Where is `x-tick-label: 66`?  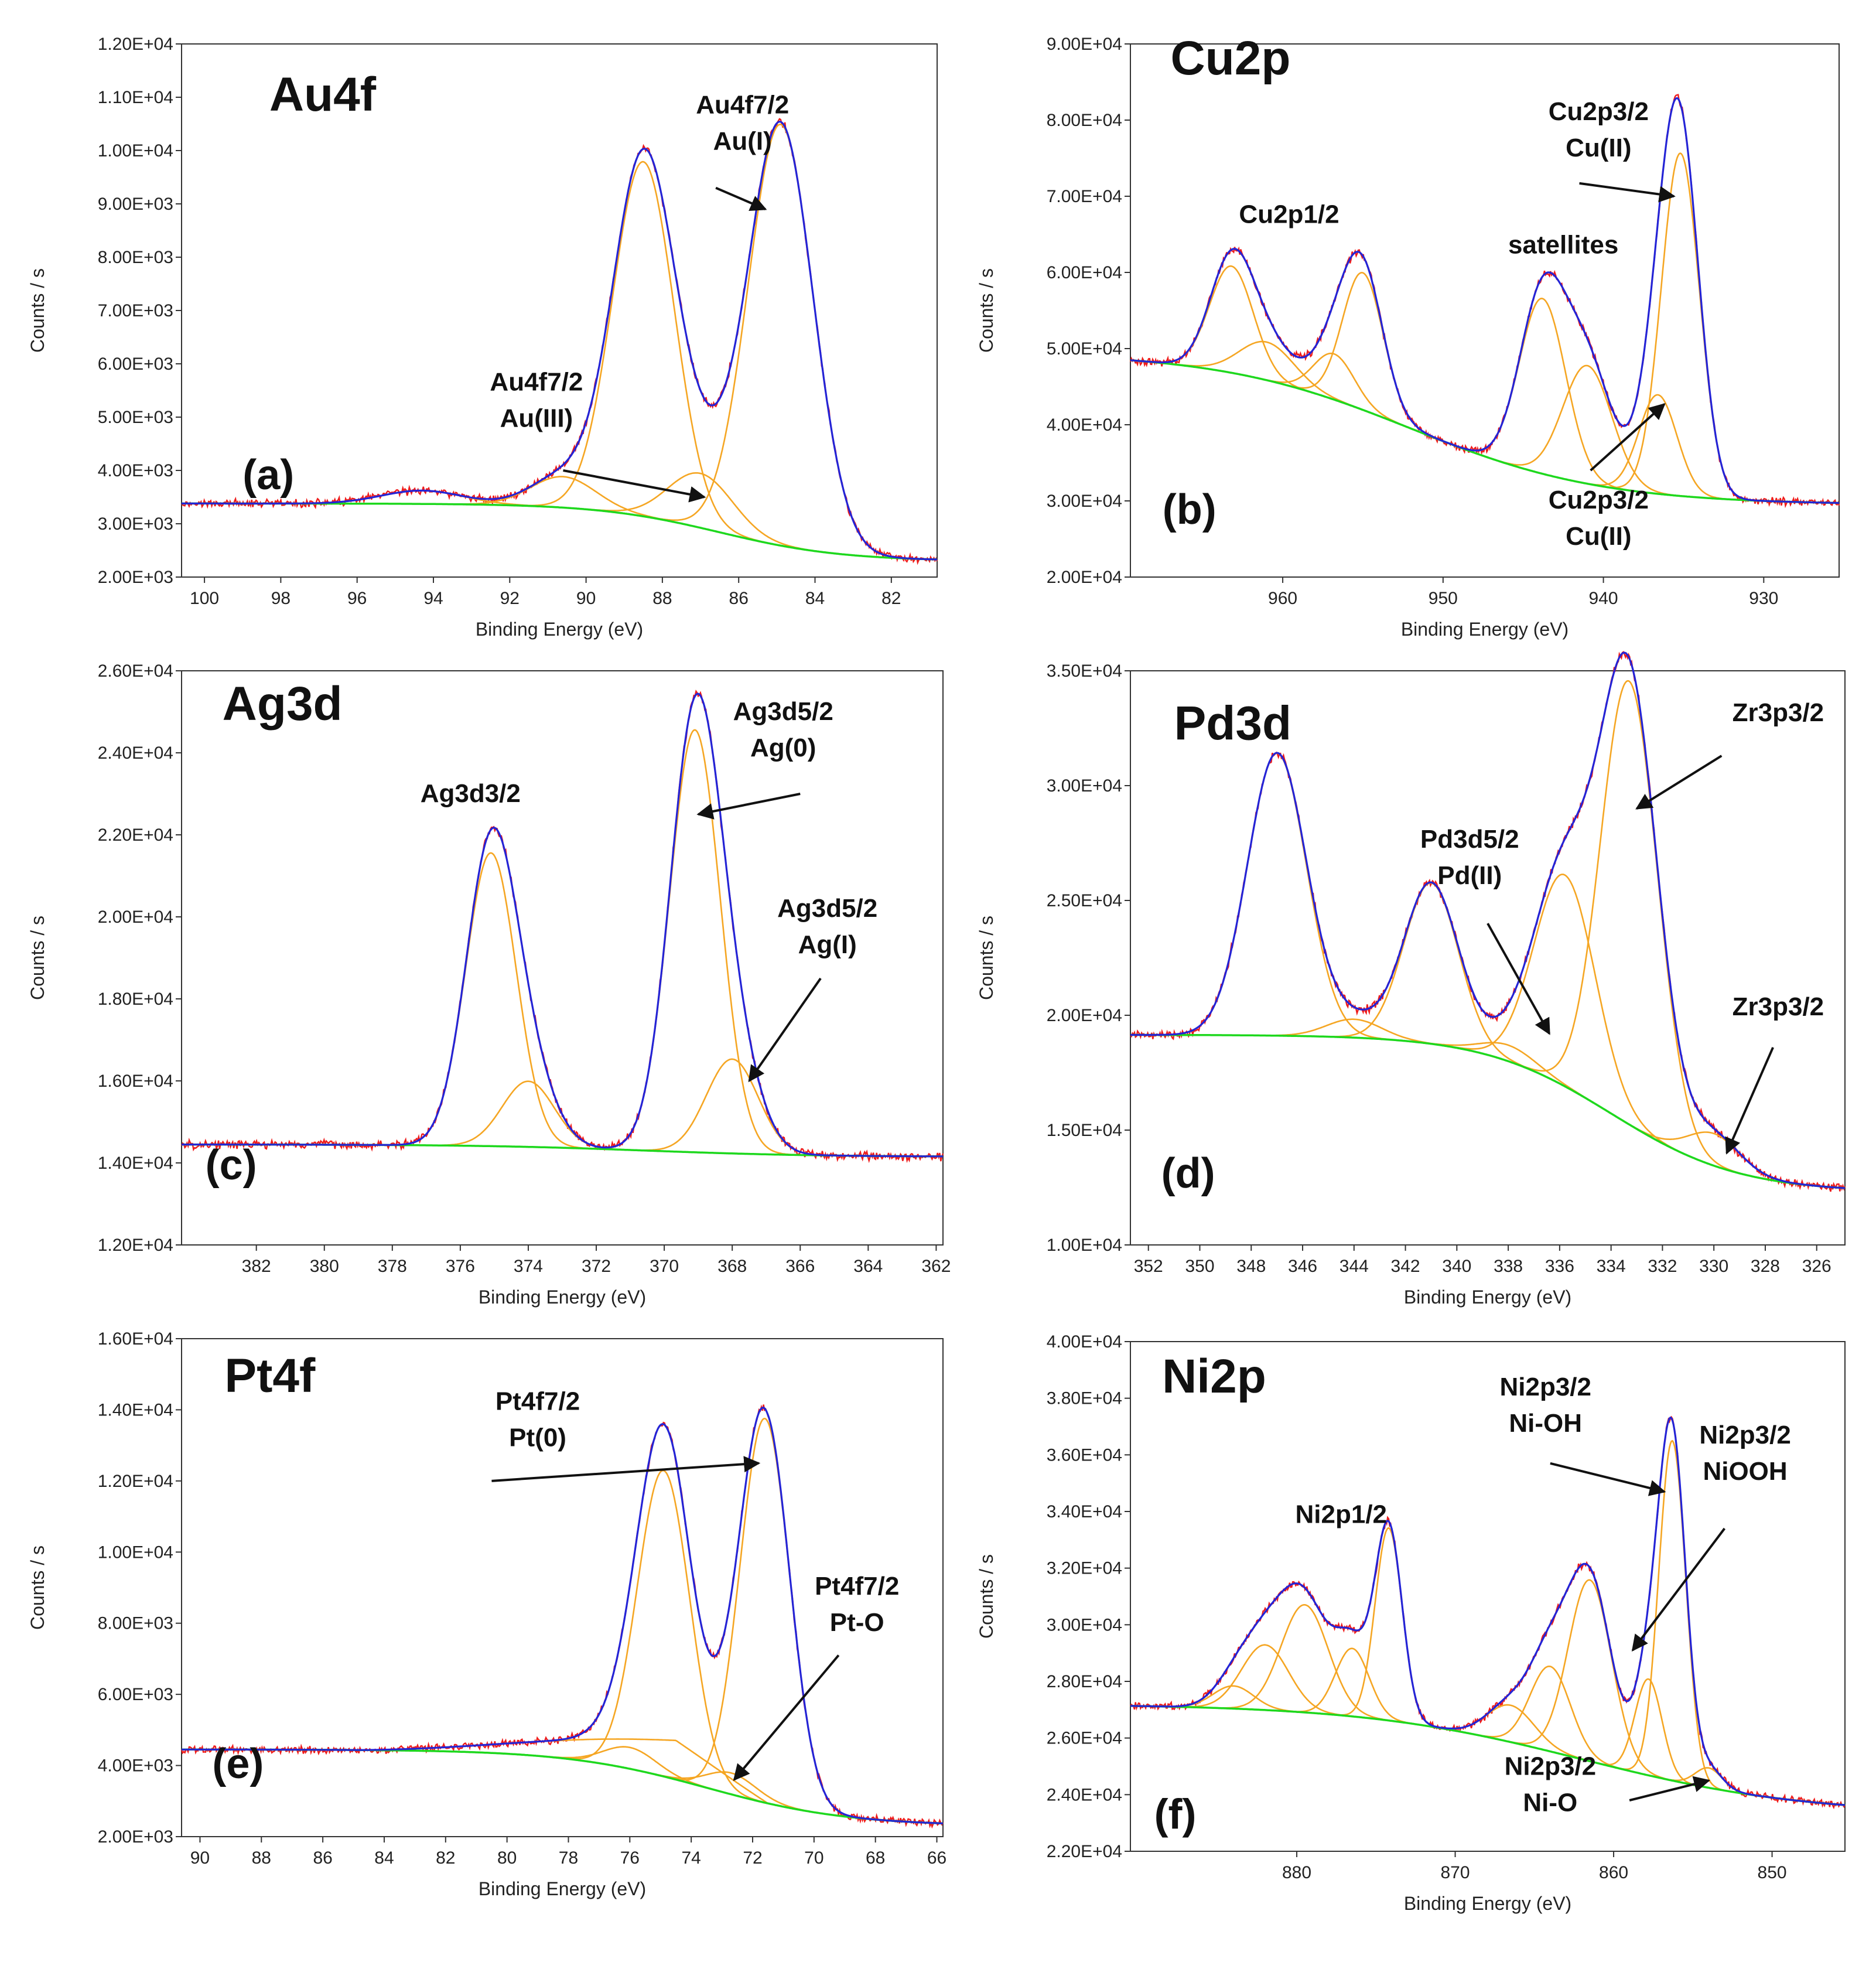
x-tick-label: 66 is located at coordinates (936, 1858).